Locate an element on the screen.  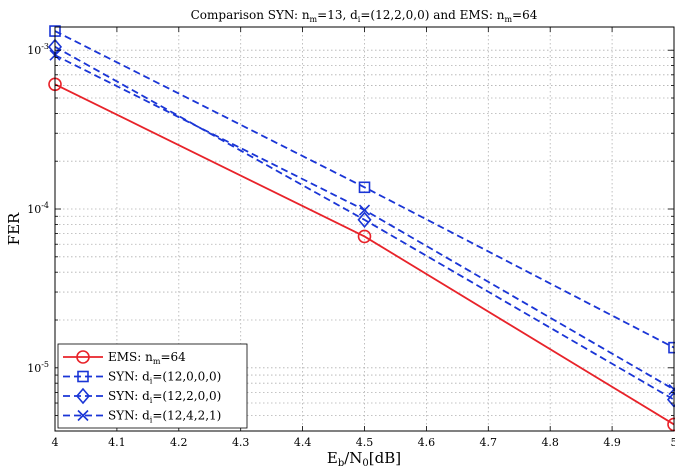
x-tick-label: 5 is located at coordinates (673, 442).